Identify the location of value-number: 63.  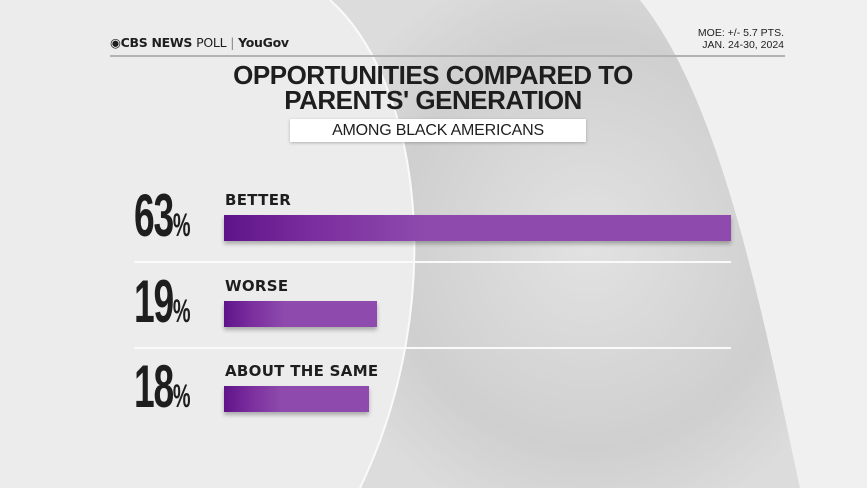
(154, 215).